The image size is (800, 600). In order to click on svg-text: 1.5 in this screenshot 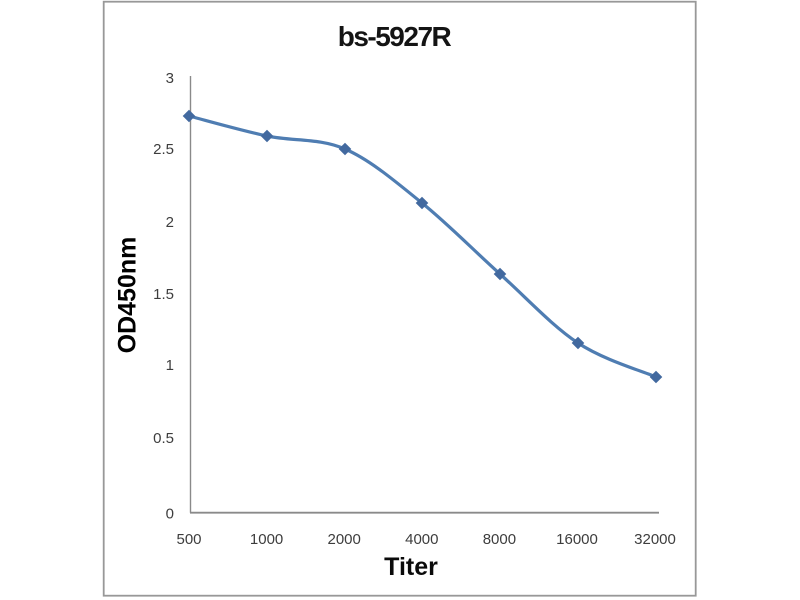, I will do `click(163, 294)`.